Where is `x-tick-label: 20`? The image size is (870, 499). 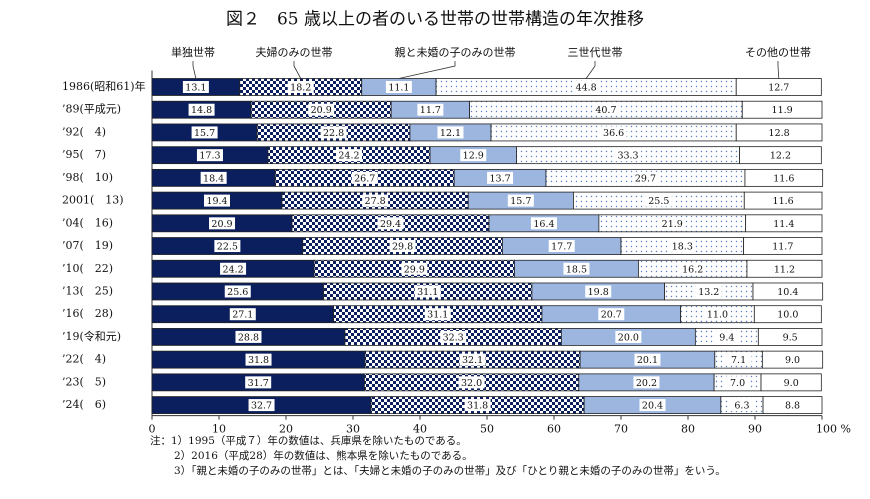
x-tick-label: 20 is located at coordinates (286, 429).